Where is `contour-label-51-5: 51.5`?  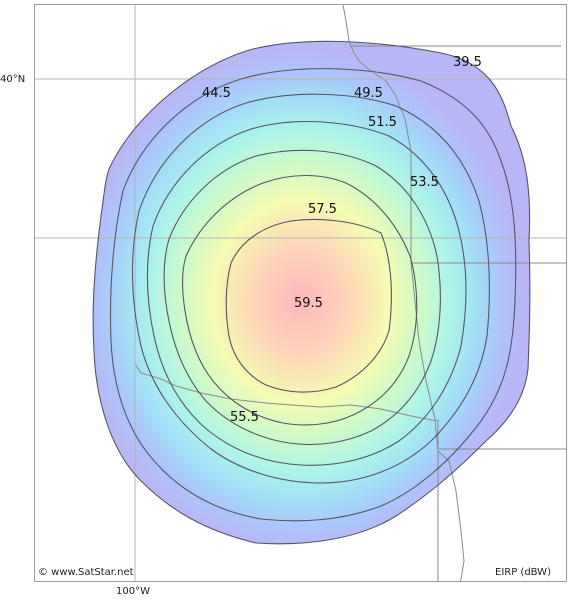 contour-label-51-5: 51.5 is located at coordinates (382, 122).